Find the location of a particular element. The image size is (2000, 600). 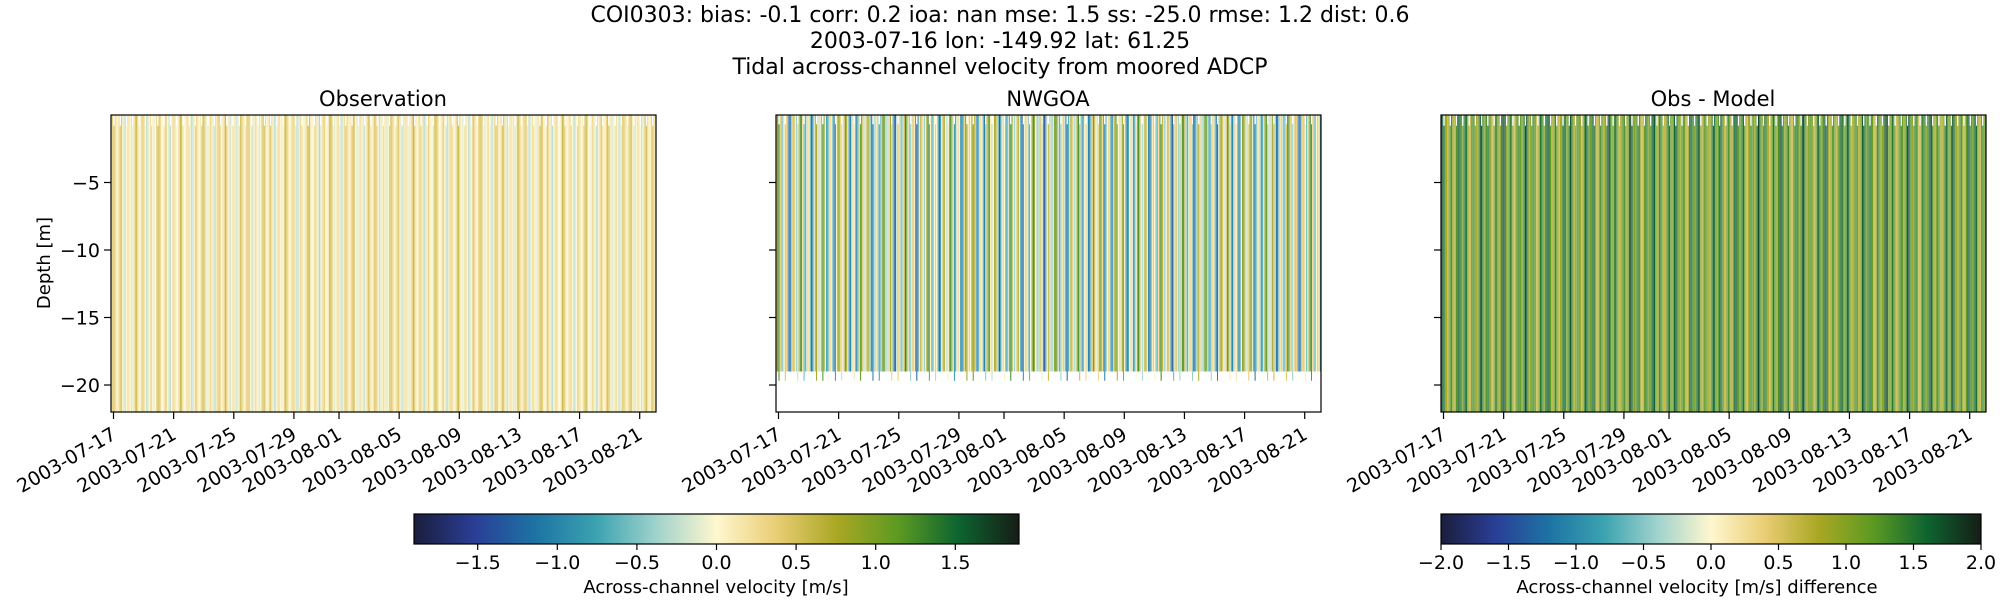

figure-title-line-2: 2003-07-16 lon: -149.92 lat: 61.25 is located at coordinates (1000, 41).